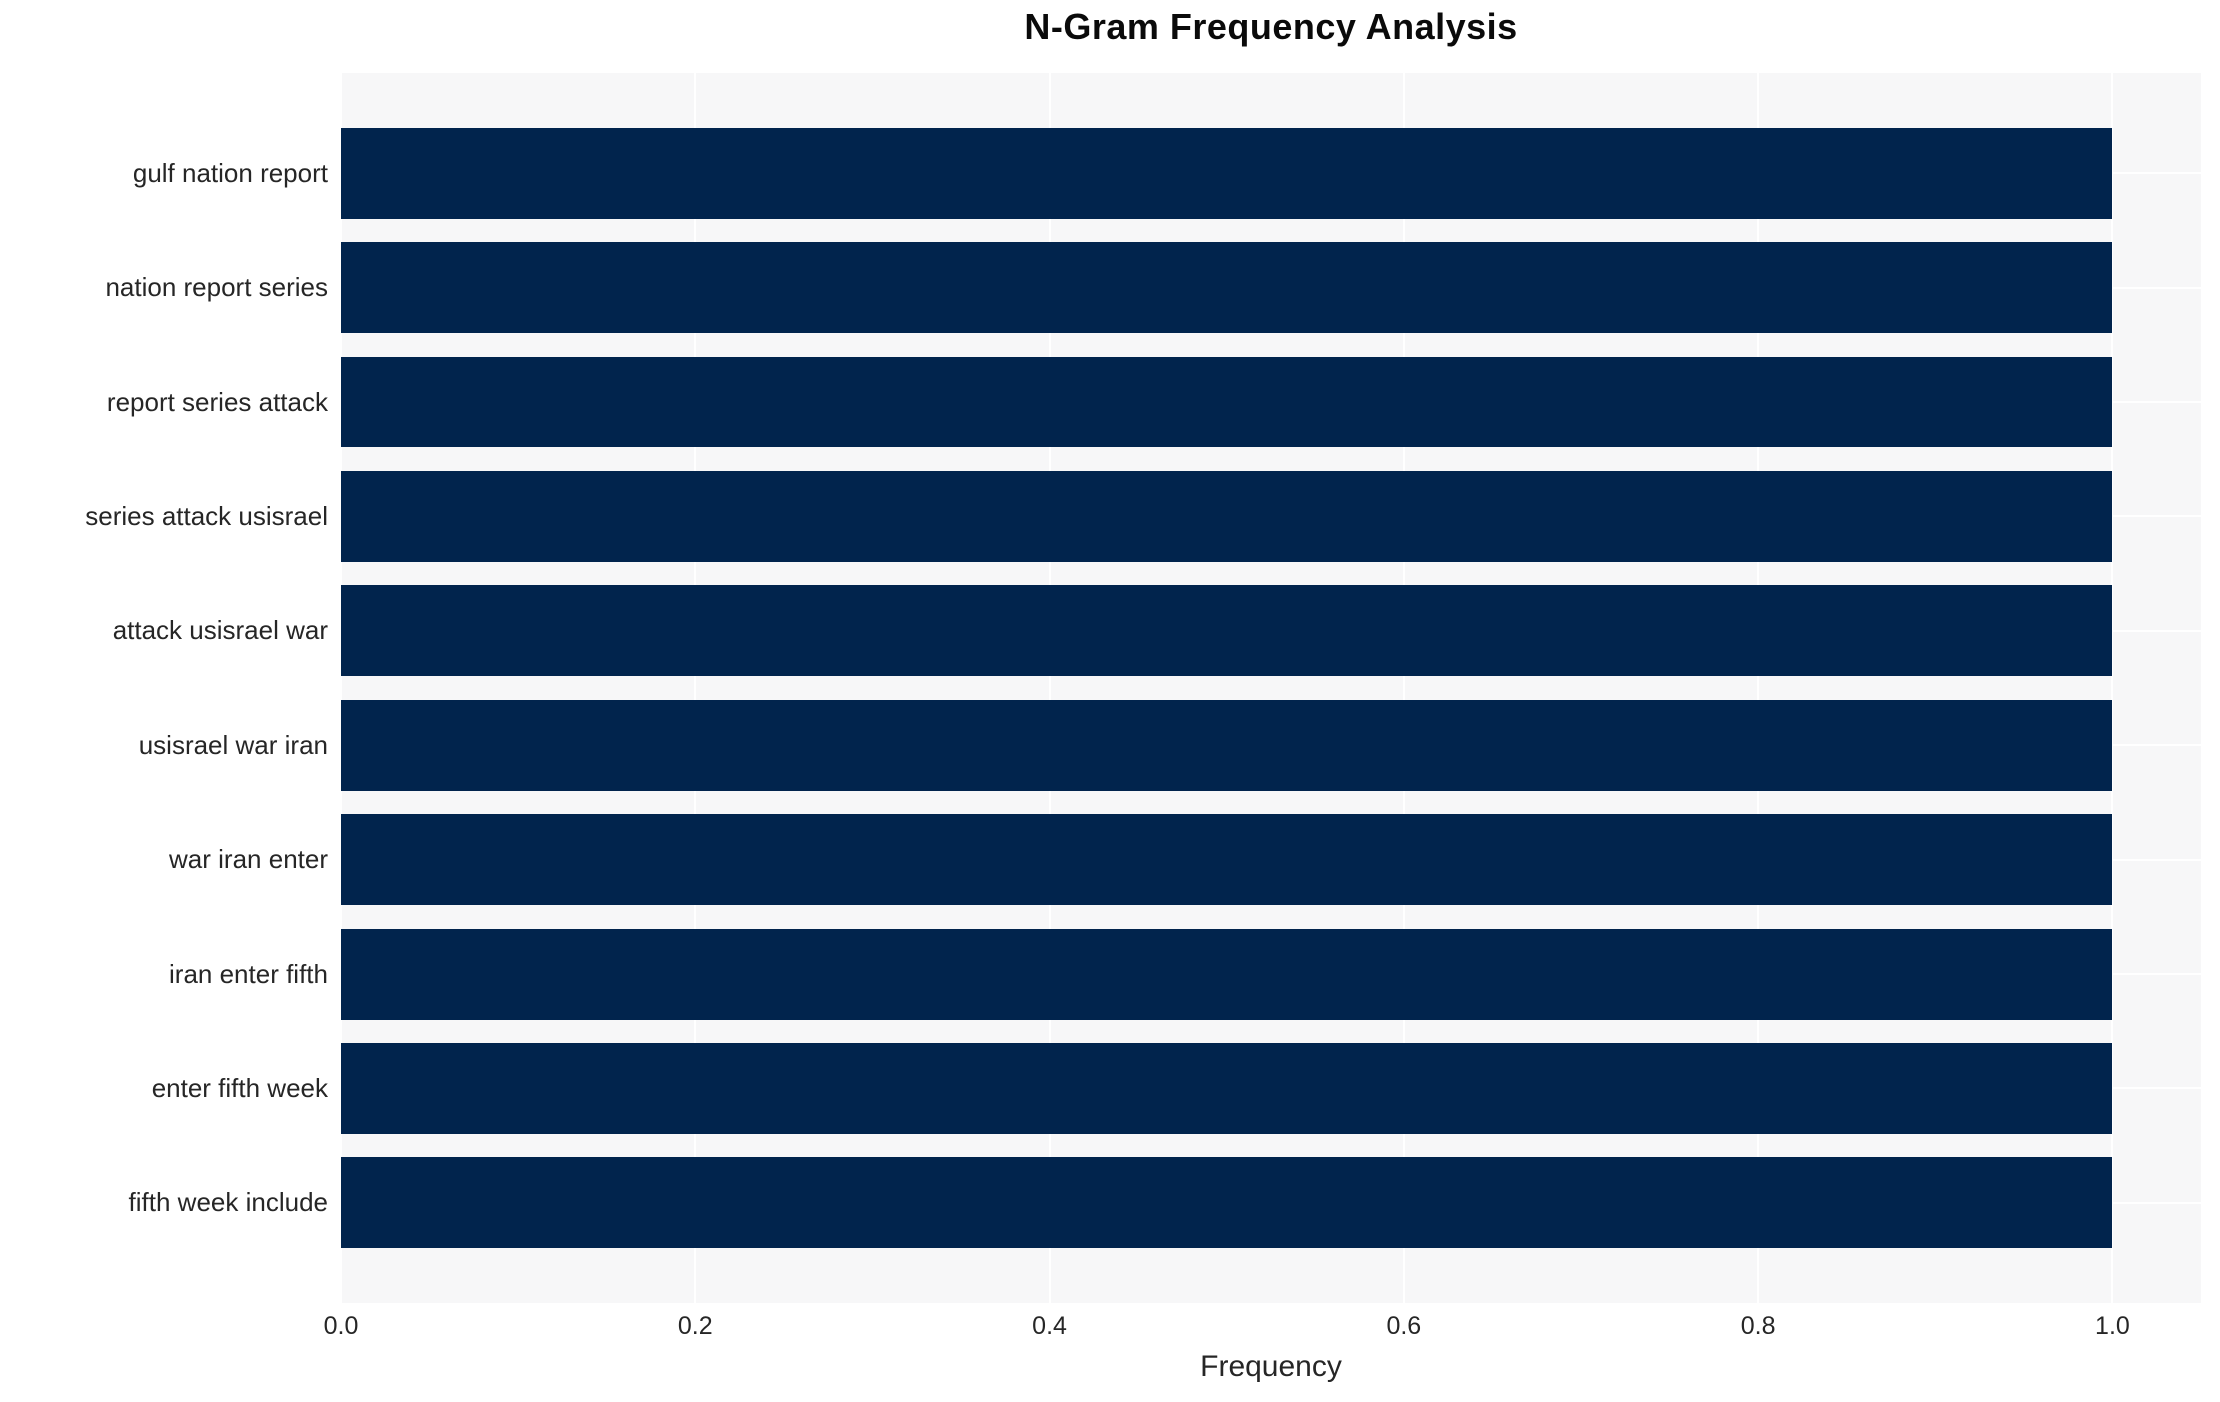 This screenshot has height=1402, width=2220. What do you see at coordinates (233, 744) in the screenshot?
I see `y-tick-label: usisrael war iran` at bounding box center [233, 744].